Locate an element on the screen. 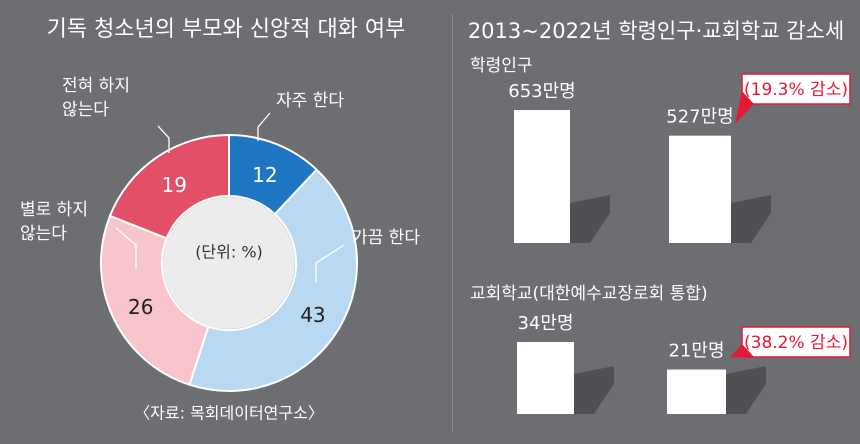 The image size is (860, 444). panel-divider is located at coordinates (452, 223).